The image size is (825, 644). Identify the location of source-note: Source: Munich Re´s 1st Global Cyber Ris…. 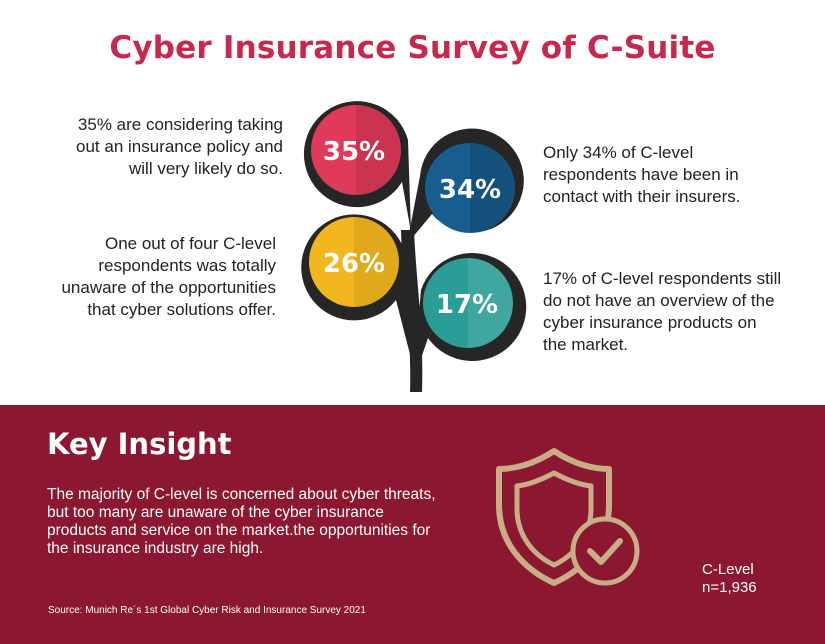
(207, 610).